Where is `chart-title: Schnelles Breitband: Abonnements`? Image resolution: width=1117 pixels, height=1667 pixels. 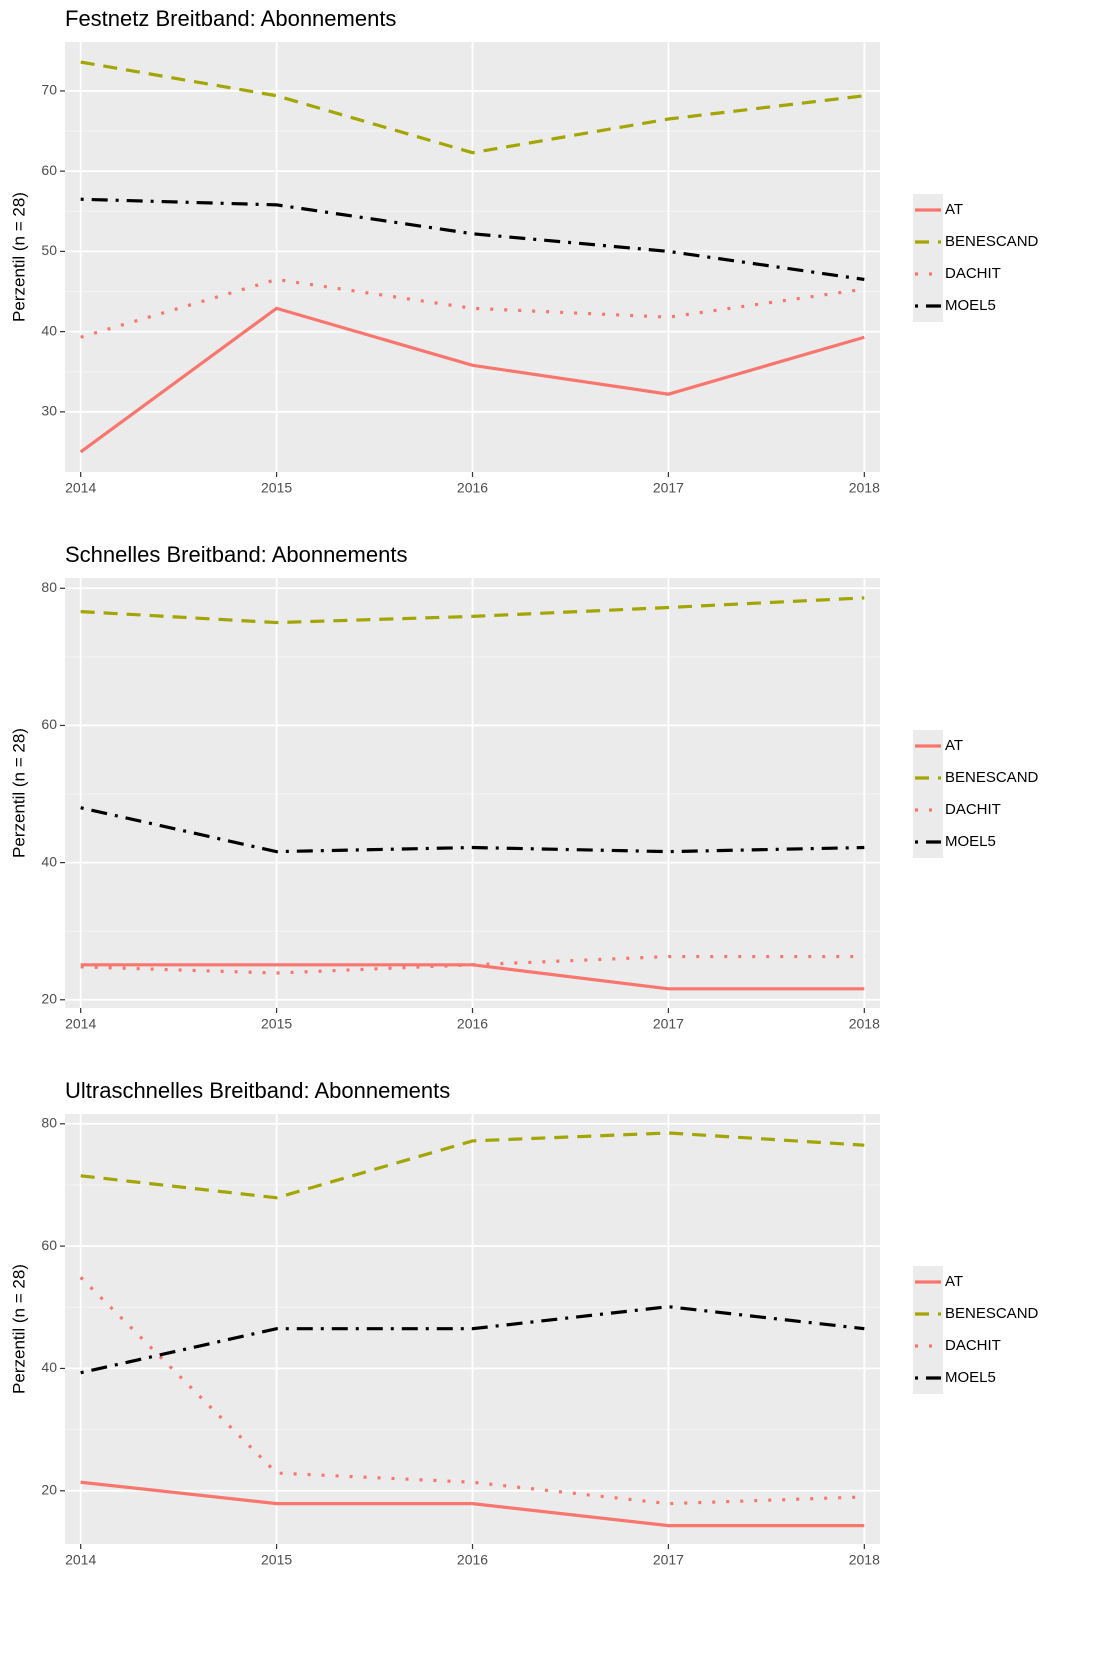 chart-title: Schnelles Breitband: Abonnements is located at coordinates (236, 554).